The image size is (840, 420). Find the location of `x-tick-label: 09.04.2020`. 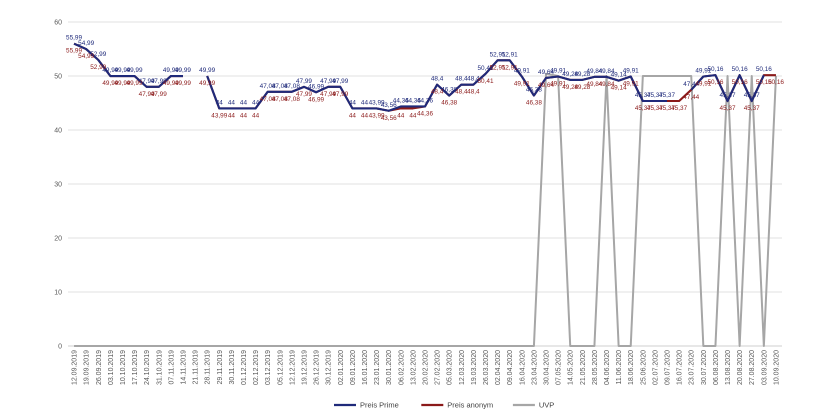

x-tick-label: 09.04.2020 is located at coordinates (510, 367).